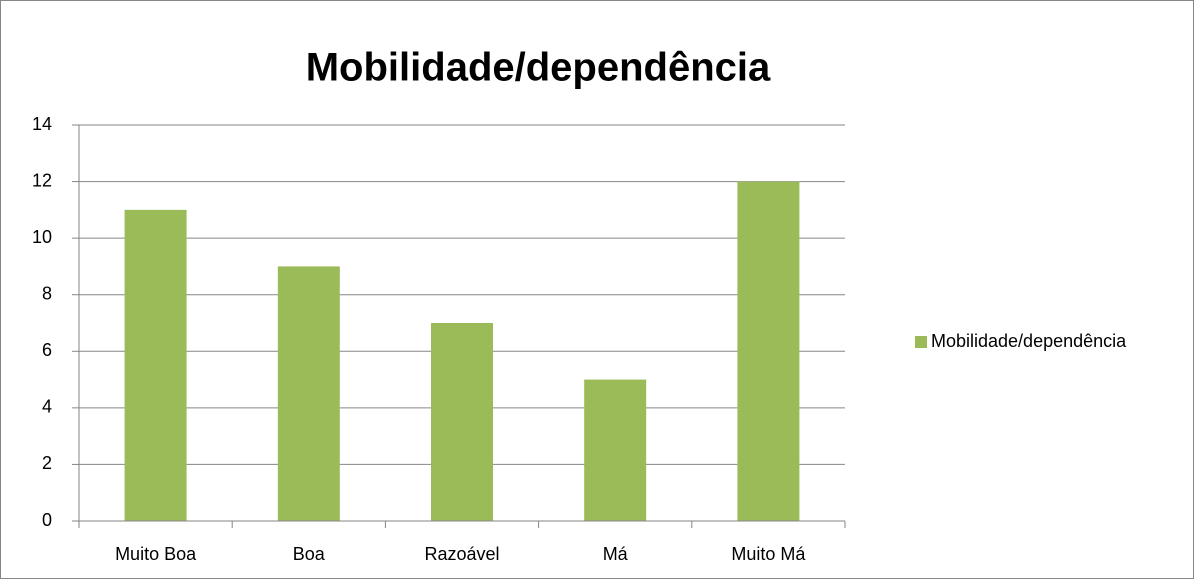  Describe the element at coordinates (309, 554) in the screenshot. I see `x-tick-label: Boa` at that location.